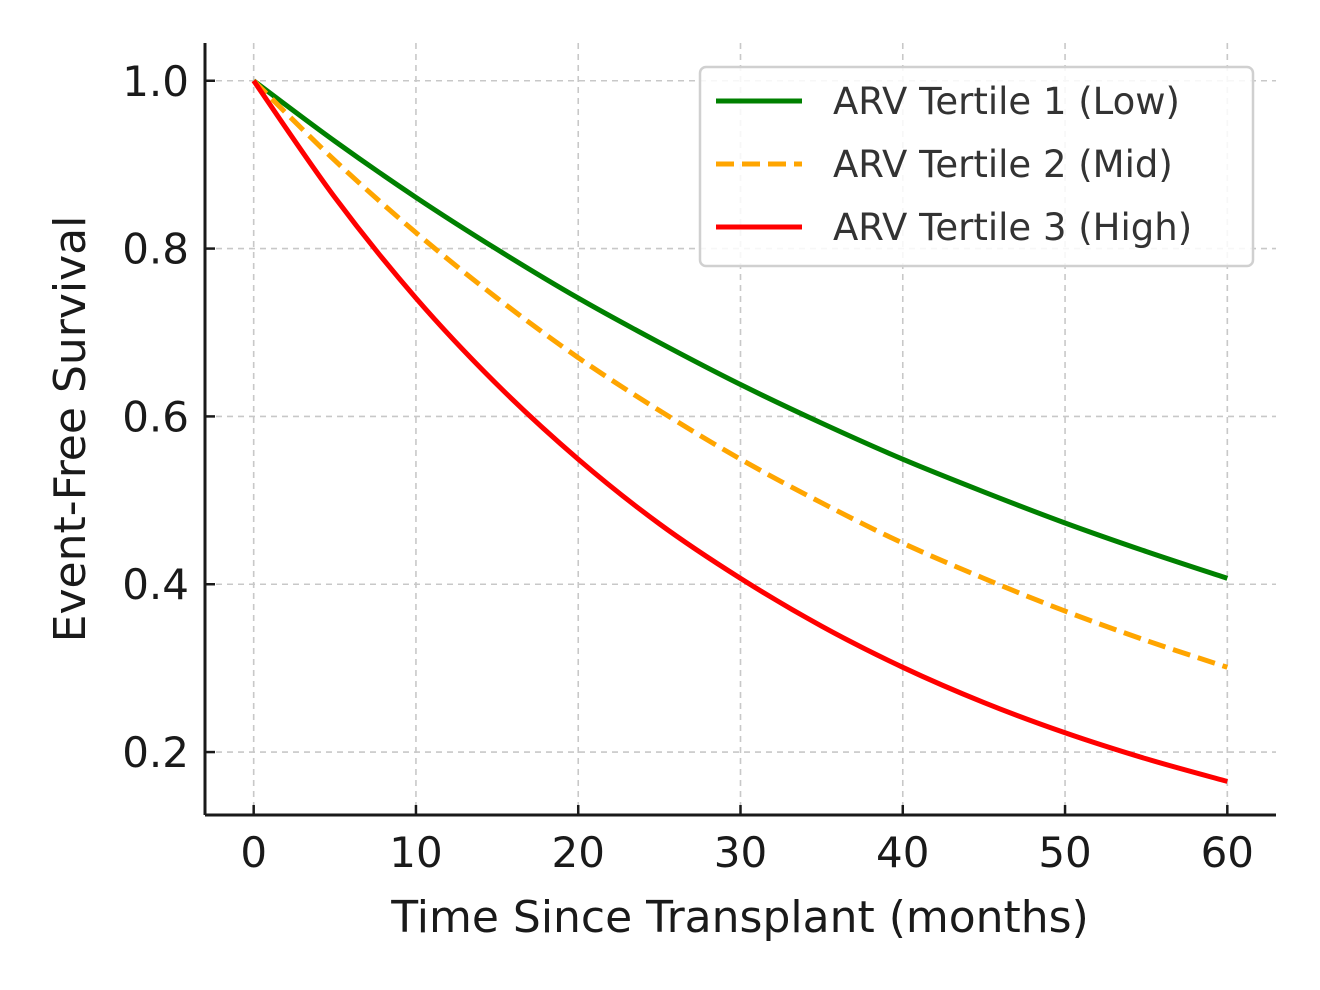 Image resolution: width=1320 pixels, height=990 pixels. I want to click on x-axis-title: Time Since Transplant (months), so click(739, 917).